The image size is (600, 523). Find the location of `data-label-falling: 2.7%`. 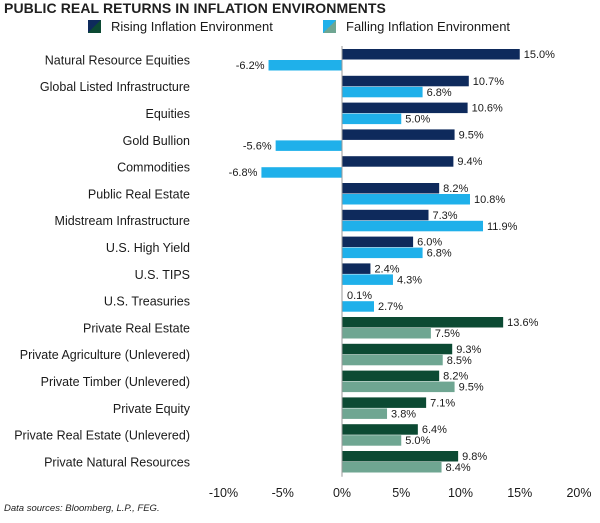

data-label-falling: 2.7% is located at coordinates (390, 307).